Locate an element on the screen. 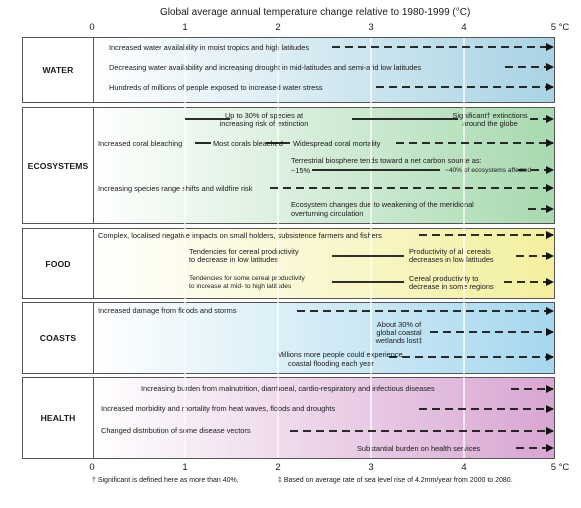 The image size is (581, 508). eco-moc-line2: overturning circulation is located at coordinates (327, 213).